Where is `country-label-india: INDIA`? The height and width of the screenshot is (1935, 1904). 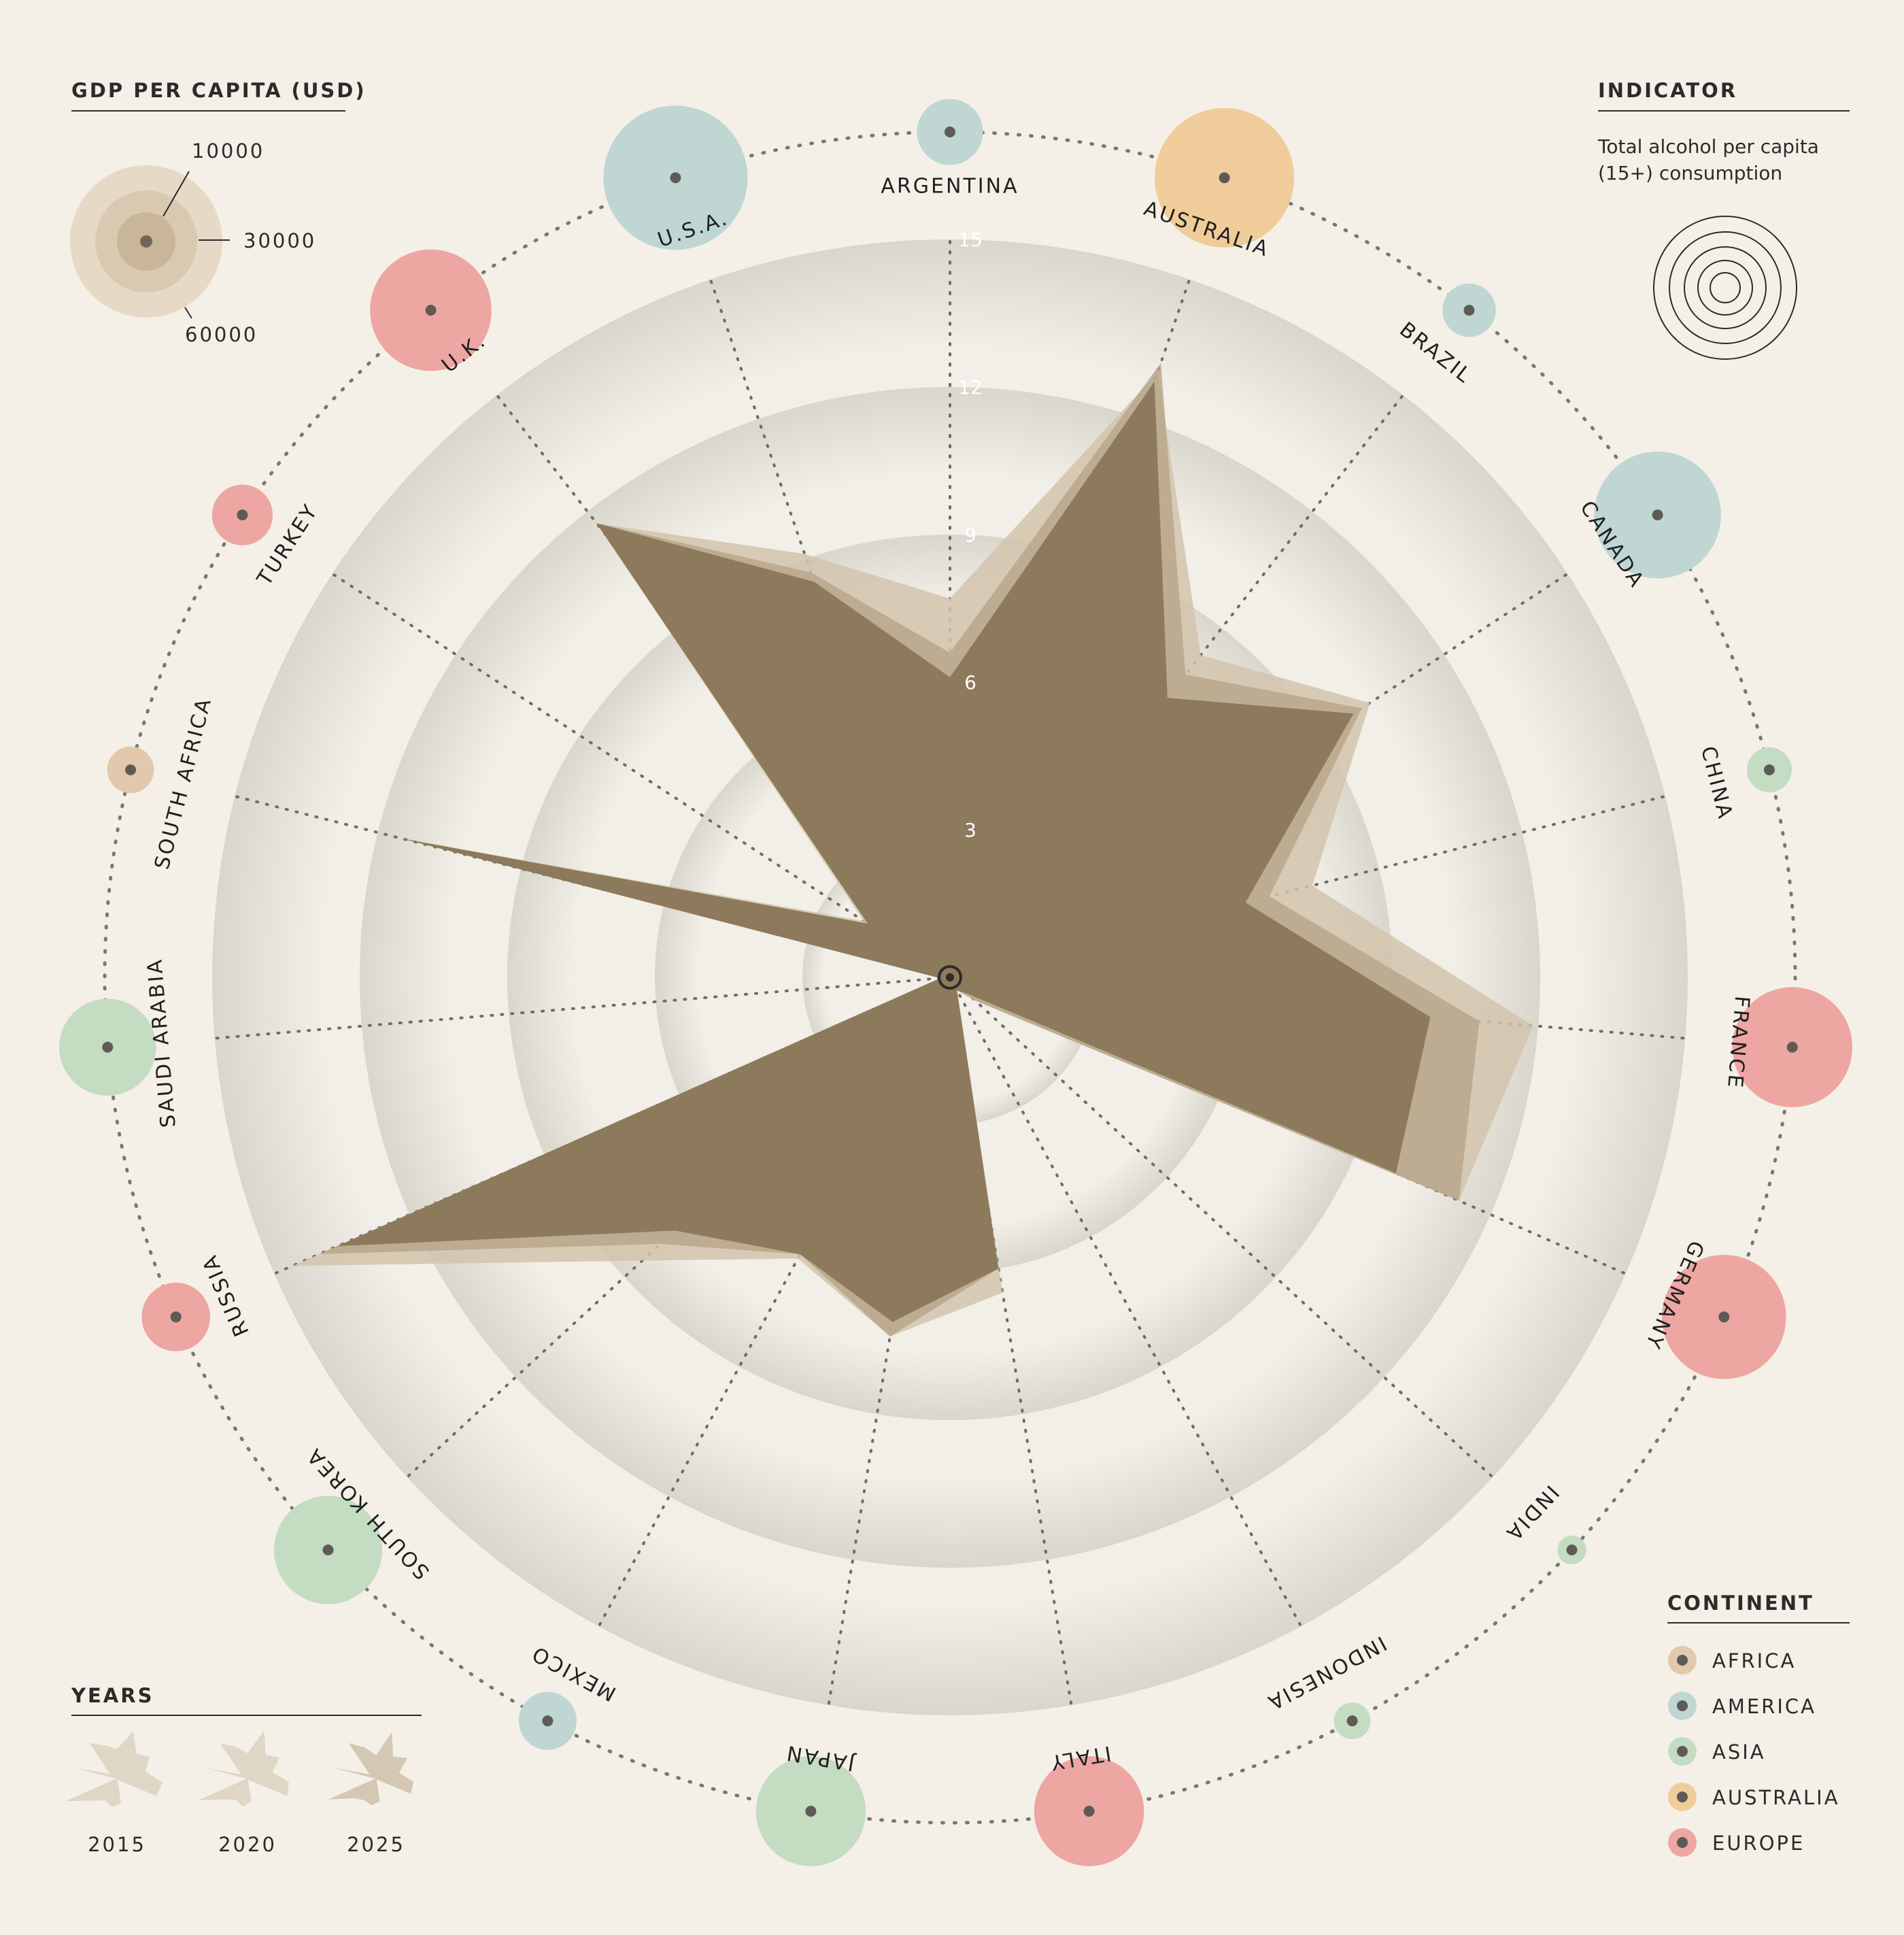
country-label-india: INDIA is located at coordinates (1532, 1512).